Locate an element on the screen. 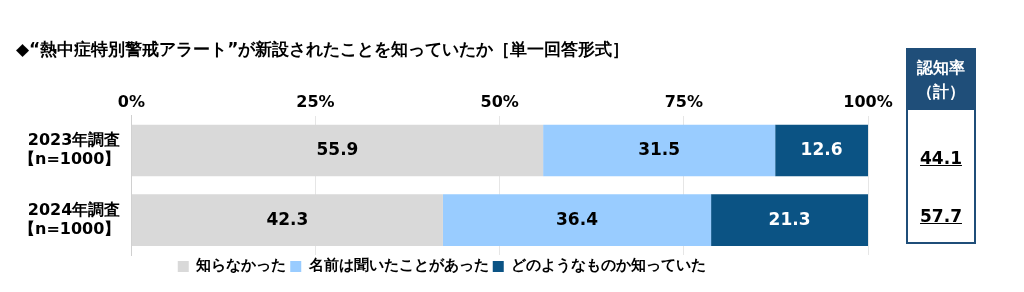  legend-label: 名前は聞いたことがあった is located at coordinates (398, 265).